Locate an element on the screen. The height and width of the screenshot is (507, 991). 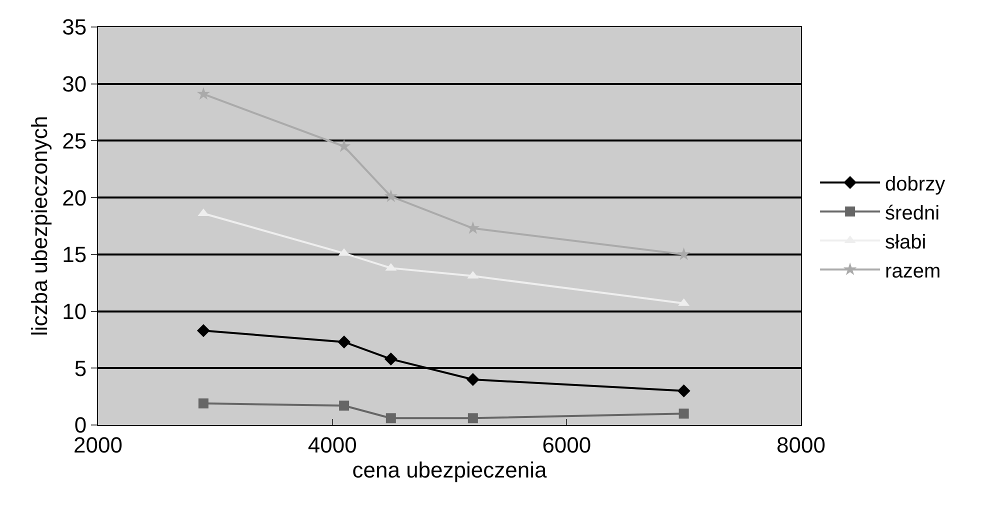
legend-label: słabi is located at coordinates (905, 242).